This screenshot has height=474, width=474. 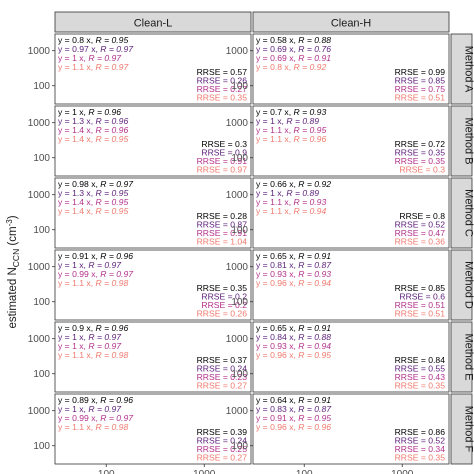 What do you see at coordinates (222, 170) in the screenshot?
I see `rrse-label: RRSE = 0.97` at bounding box center [222, 170].